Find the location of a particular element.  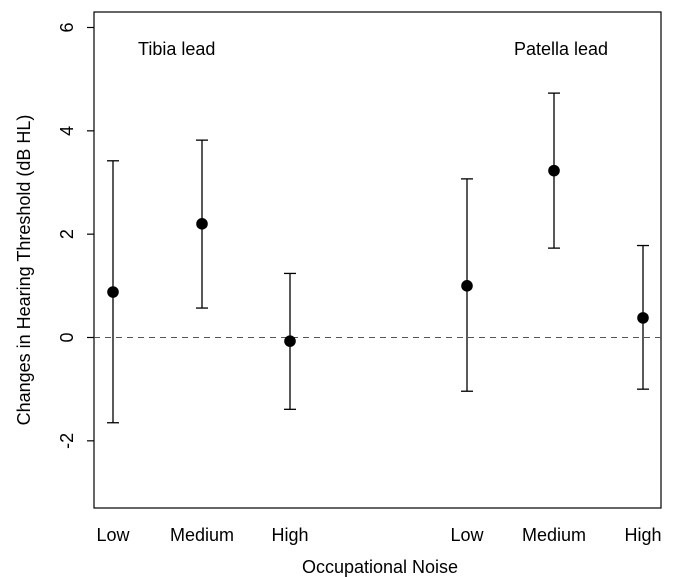

x-axis: Low Medium High Low Medium High is located at coordinates (378, 535).